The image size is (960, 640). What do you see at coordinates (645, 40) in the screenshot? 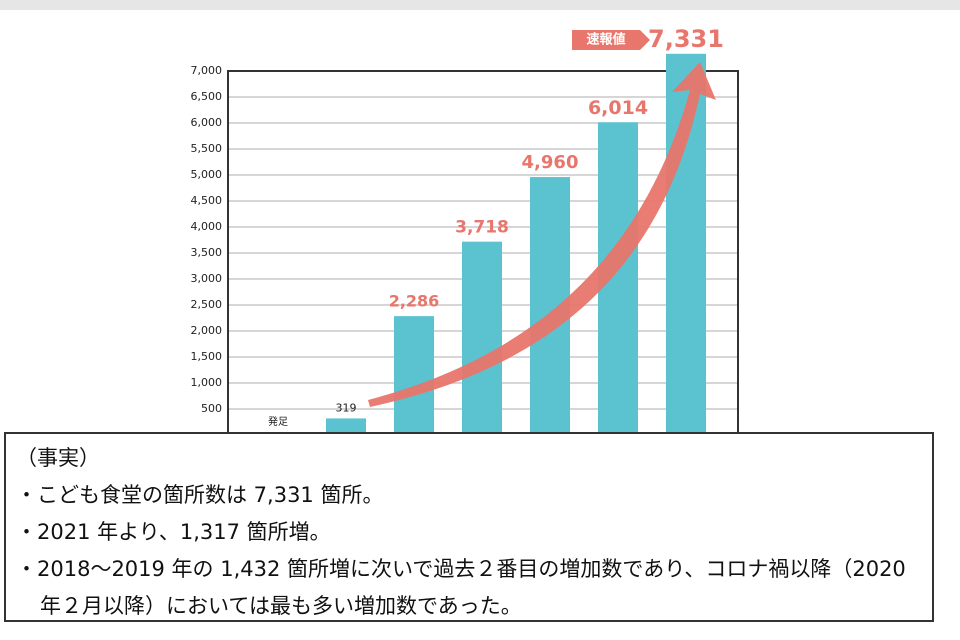
I see `badge-tip` at bounding box center [645, 40].